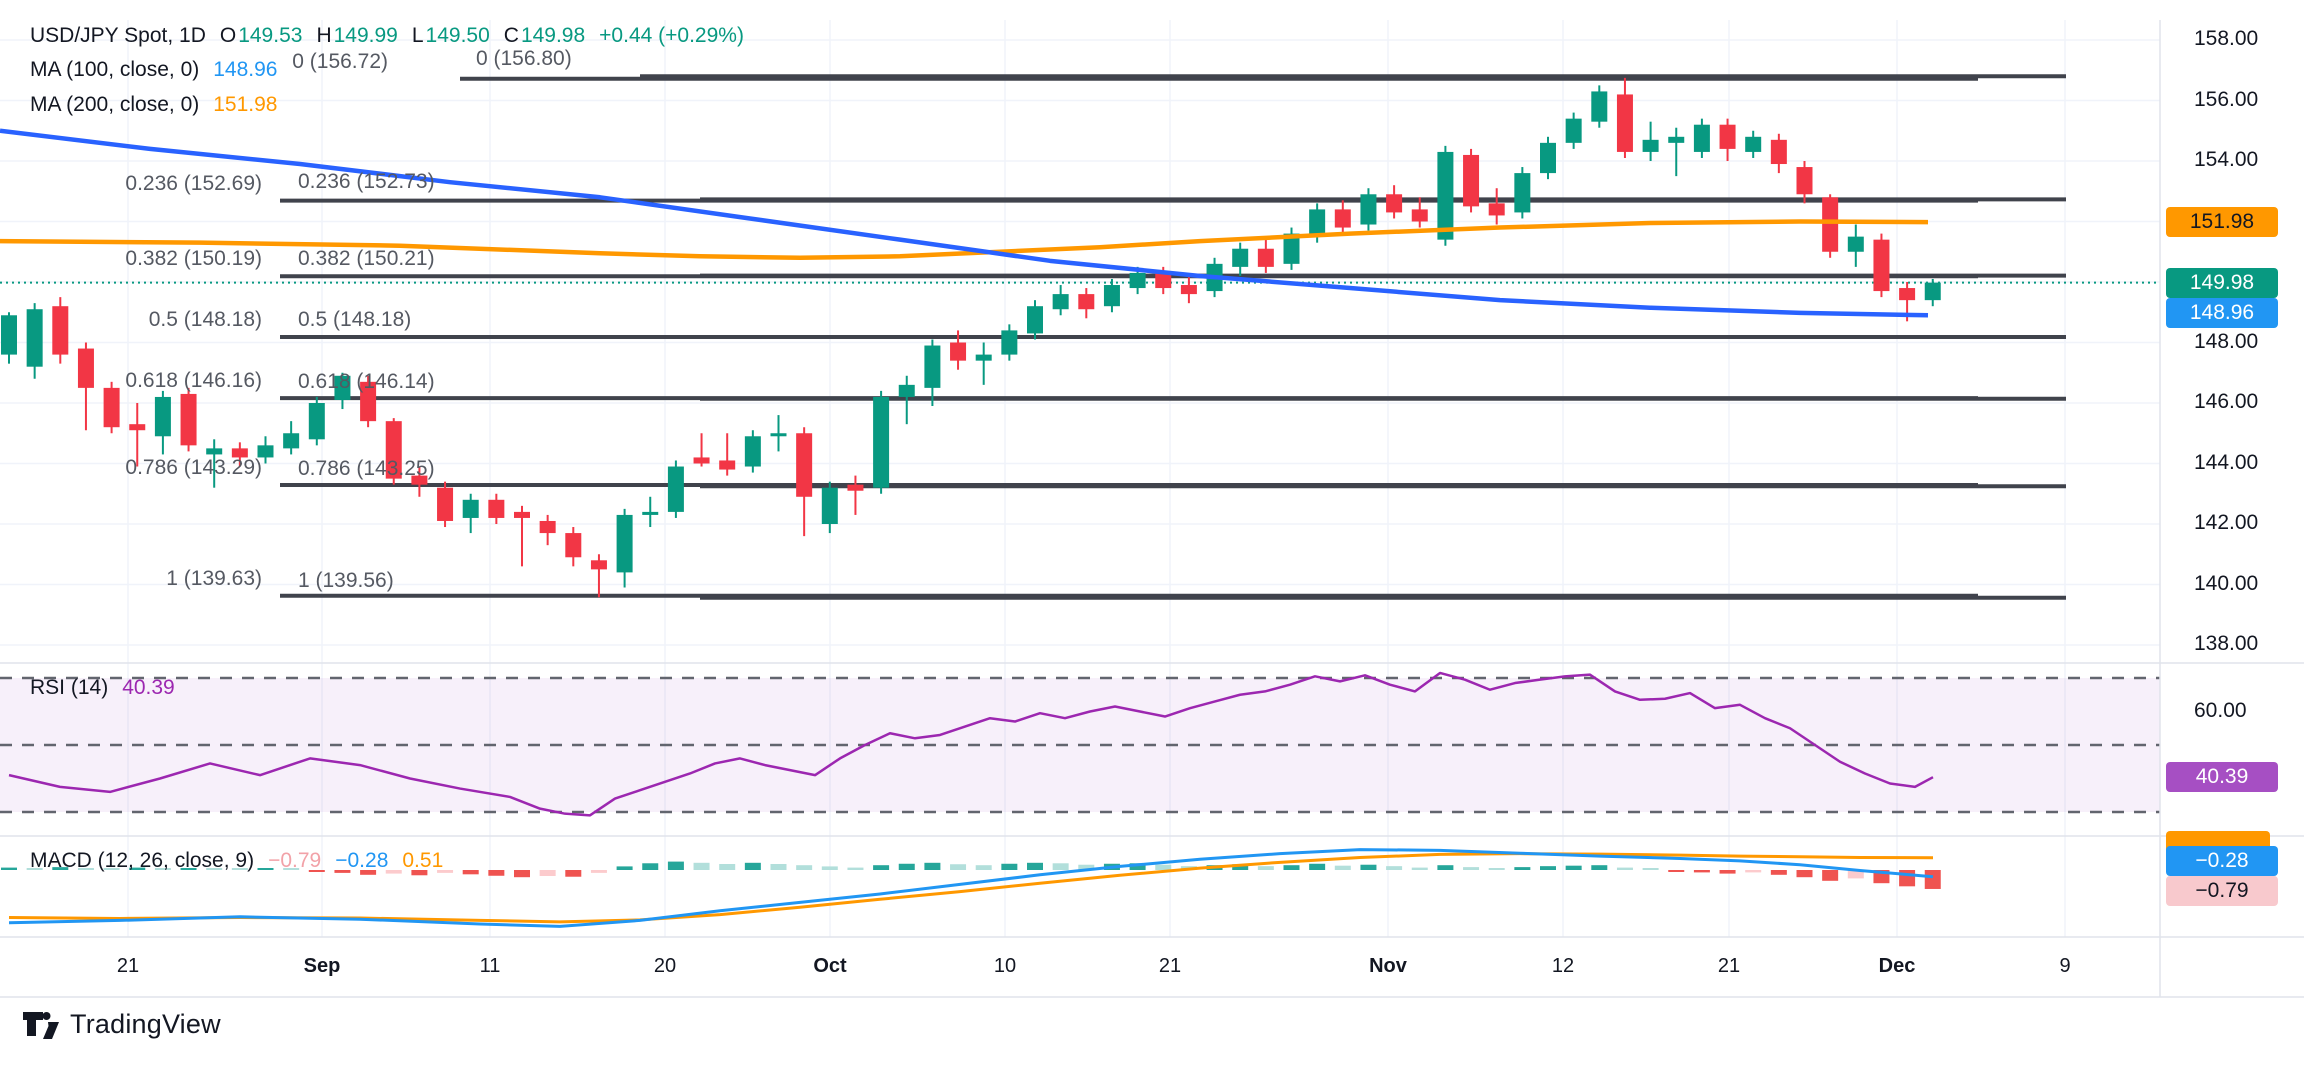 The width and height of the screenshot is (2304, 1066). What do you see at coordinates (1897, 966) in the screenshot?
I see `time-axis-label: Dec` at bounding box center [1897, 966].